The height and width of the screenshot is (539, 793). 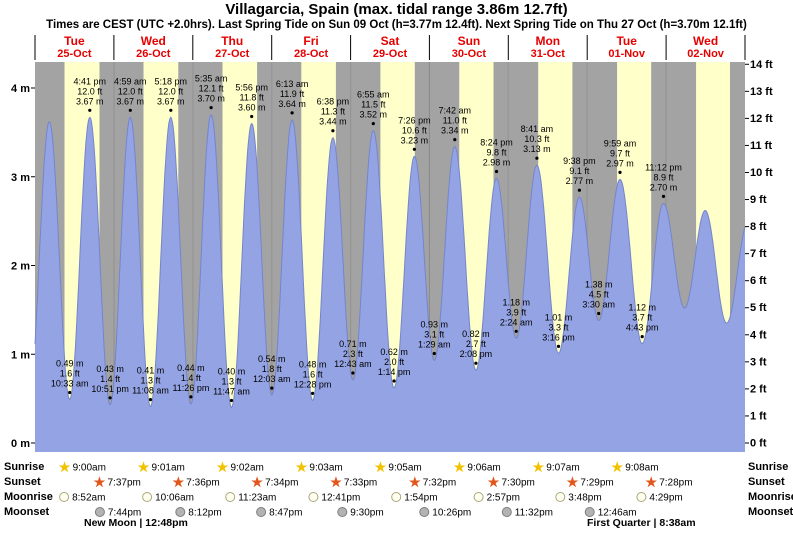 What do you see at coordinates (353, 364) in the screenshot?
I see `low-tide-label: 12:43 am` at bounding box center [353, 364].